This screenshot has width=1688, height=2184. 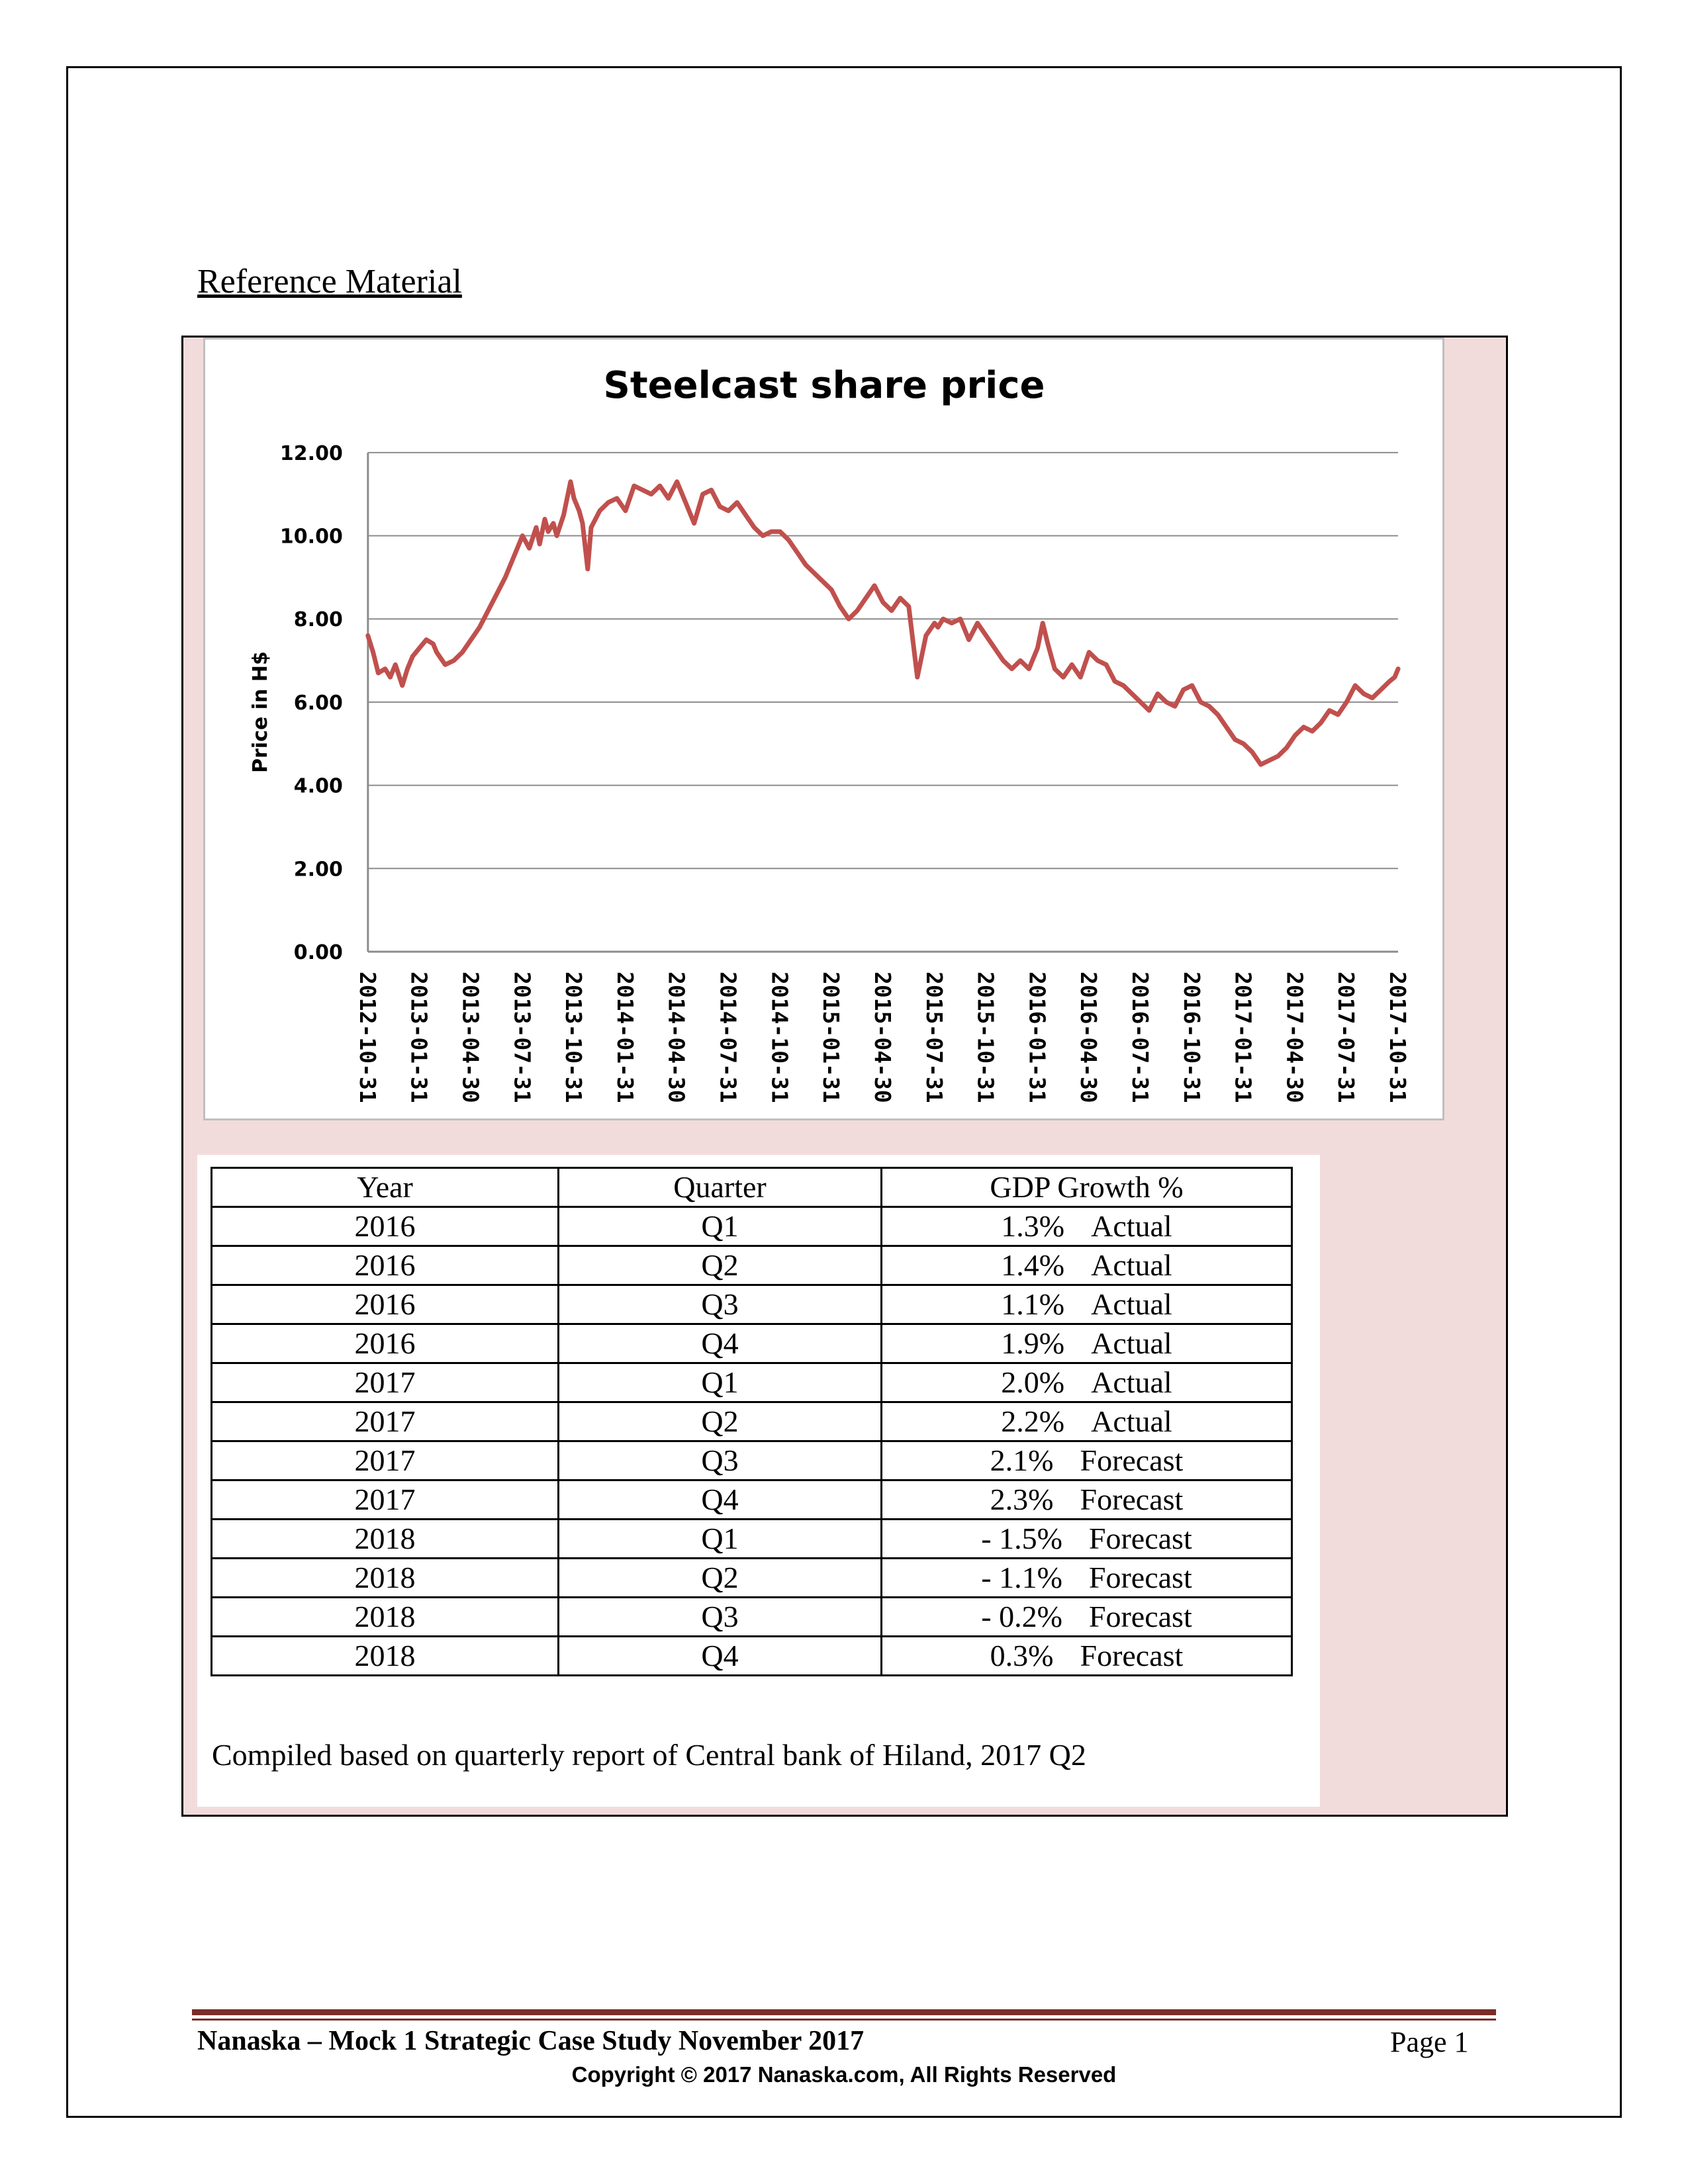 I want to click on table-row: 2016 Q1 1.3% Actual, so click(x=752, y=1226).